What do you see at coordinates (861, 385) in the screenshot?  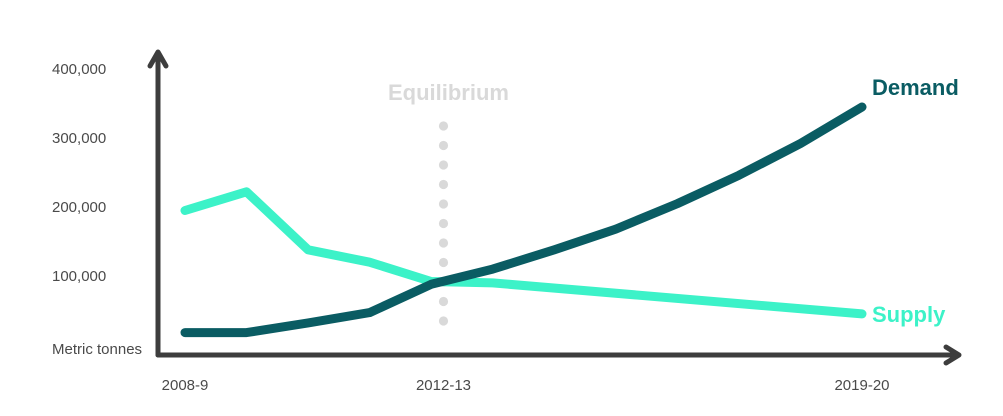 I see `x-tick-label: 2019-20` at bounding box center [861, 385].